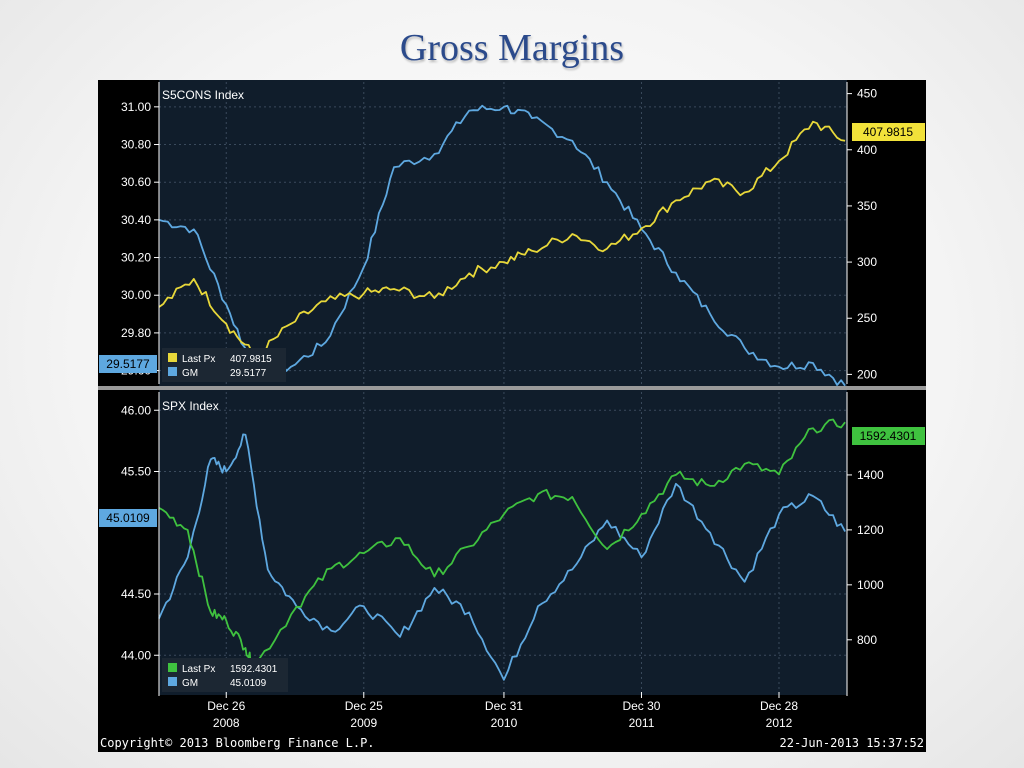 This screenshot has height=768, width=1024. I want to click on bottom-legend-value-lastpx: 1592.4301, so click(254, 669).